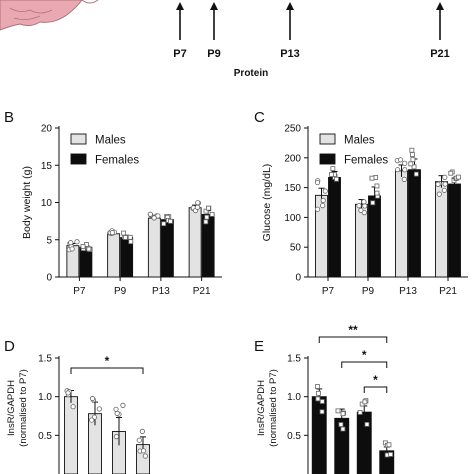  Describe the element at coordinates (296, 248) in the screenshot. I see `y-tick-label: 50` at that location.